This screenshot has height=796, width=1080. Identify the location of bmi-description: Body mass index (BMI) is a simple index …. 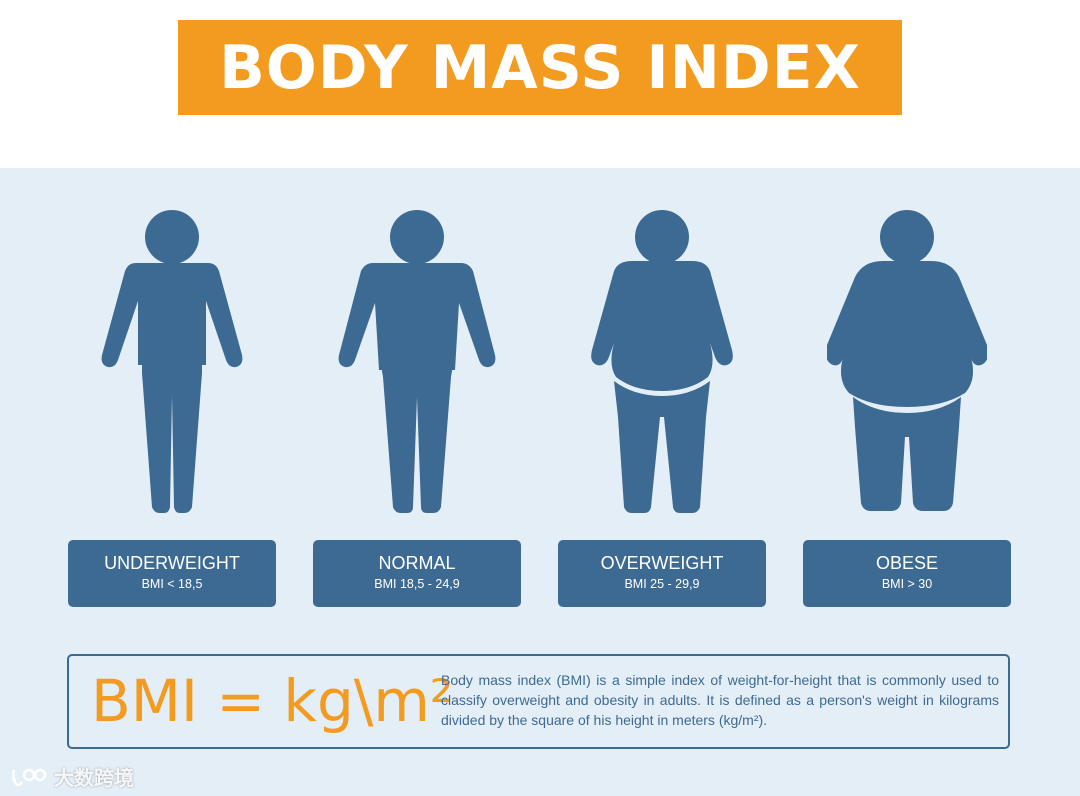
(720, 700).